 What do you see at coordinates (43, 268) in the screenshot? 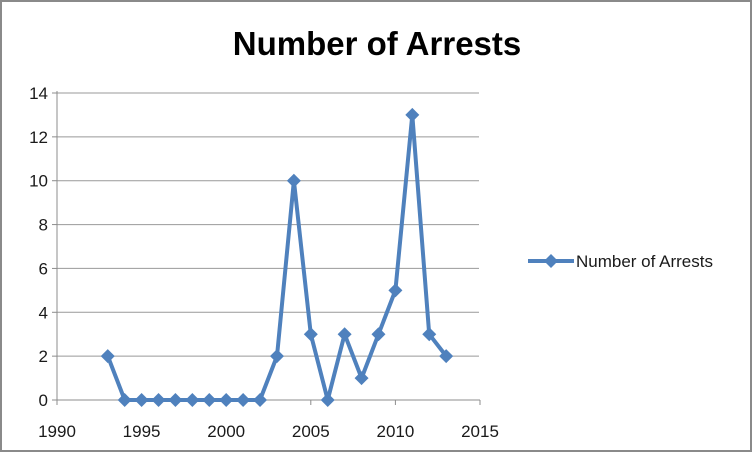
I see `y-tick-label: 6` at bounding box center [43, 268].